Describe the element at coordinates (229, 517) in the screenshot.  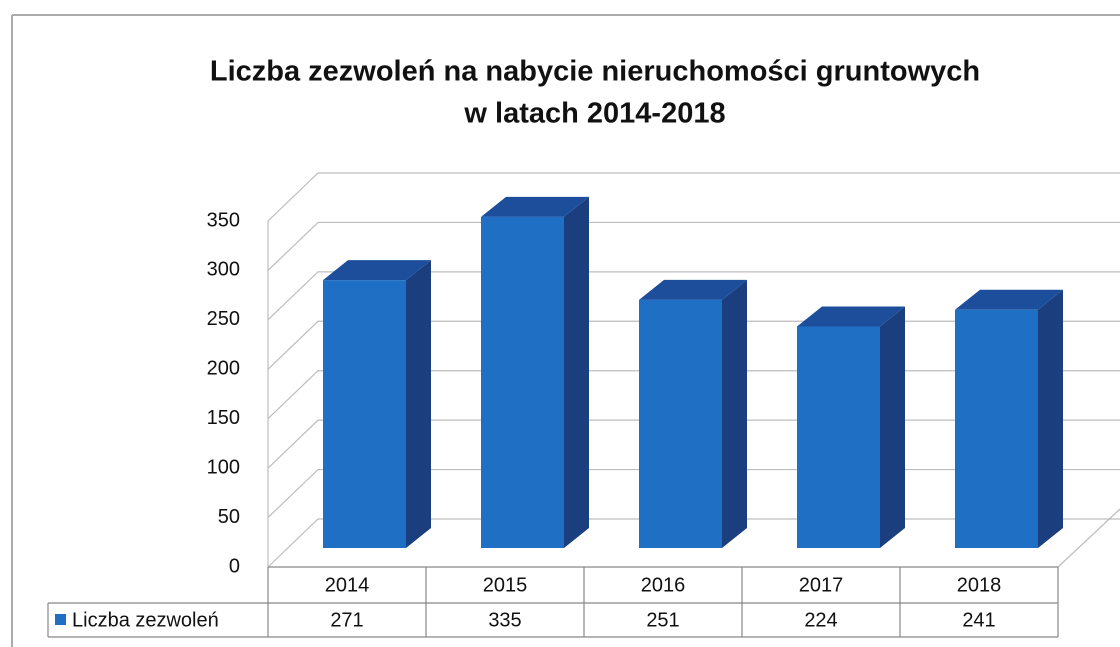
I see `y-tick-label: 50` at that location.